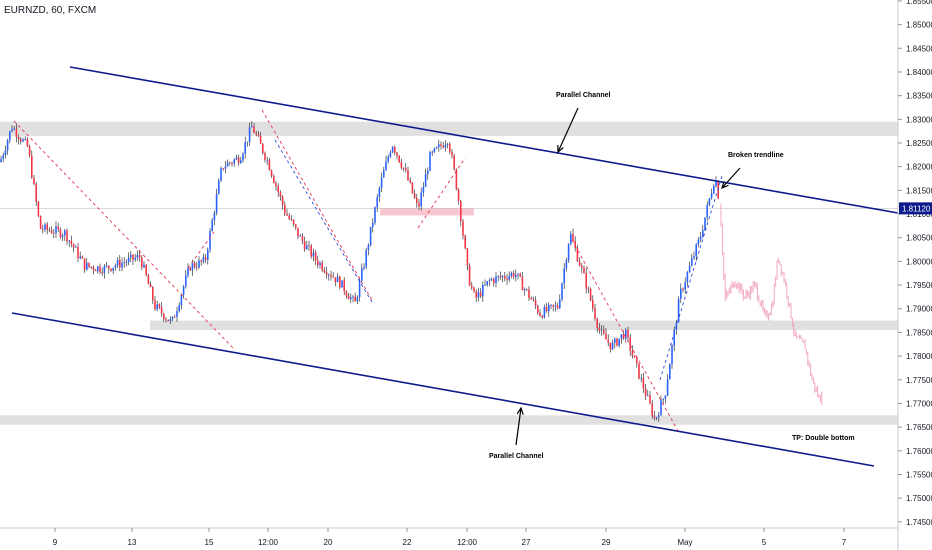  I want to click on y-tick-label: 1.85000, so click(919, 25).